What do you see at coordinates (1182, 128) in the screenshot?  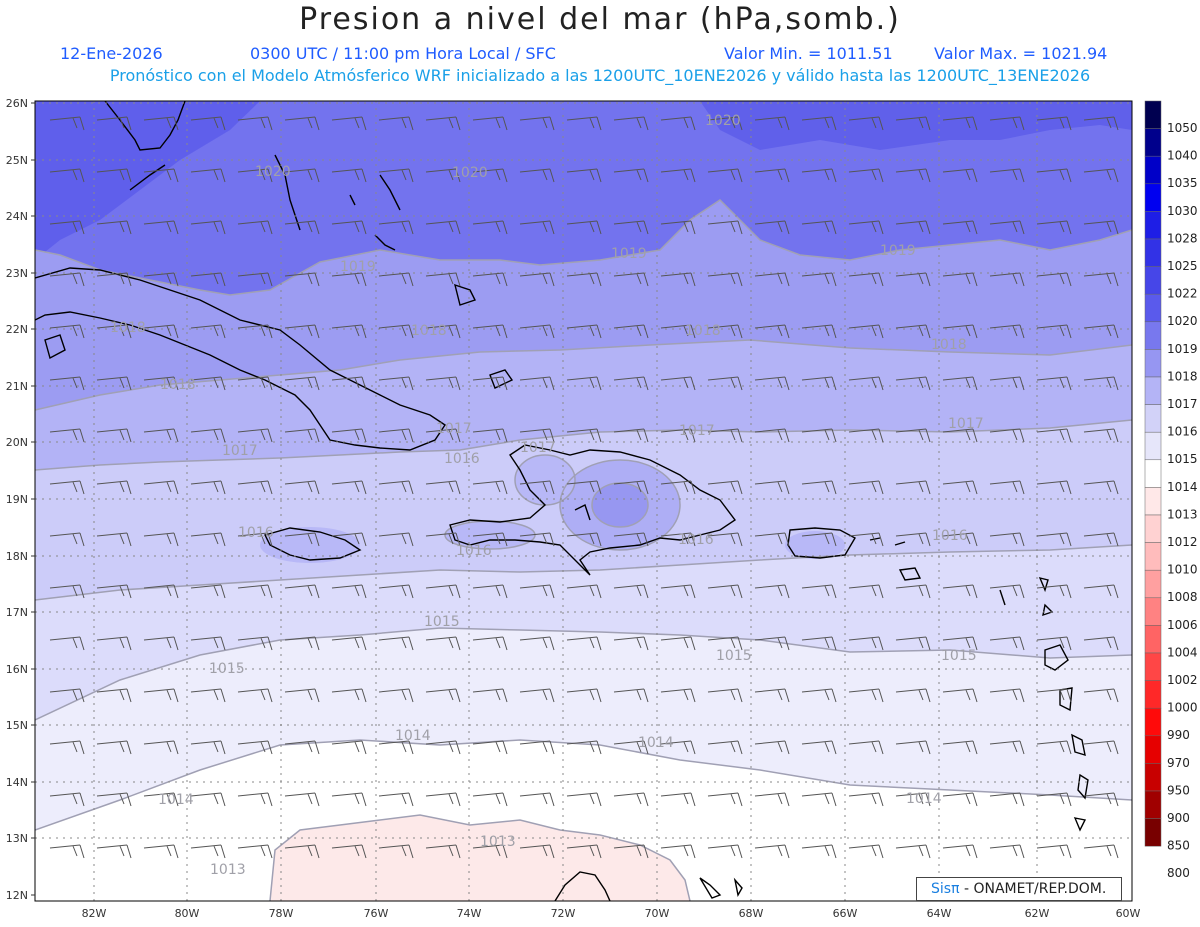 I see `colorbar-label: 1050` at bounding box center [1182, 128].